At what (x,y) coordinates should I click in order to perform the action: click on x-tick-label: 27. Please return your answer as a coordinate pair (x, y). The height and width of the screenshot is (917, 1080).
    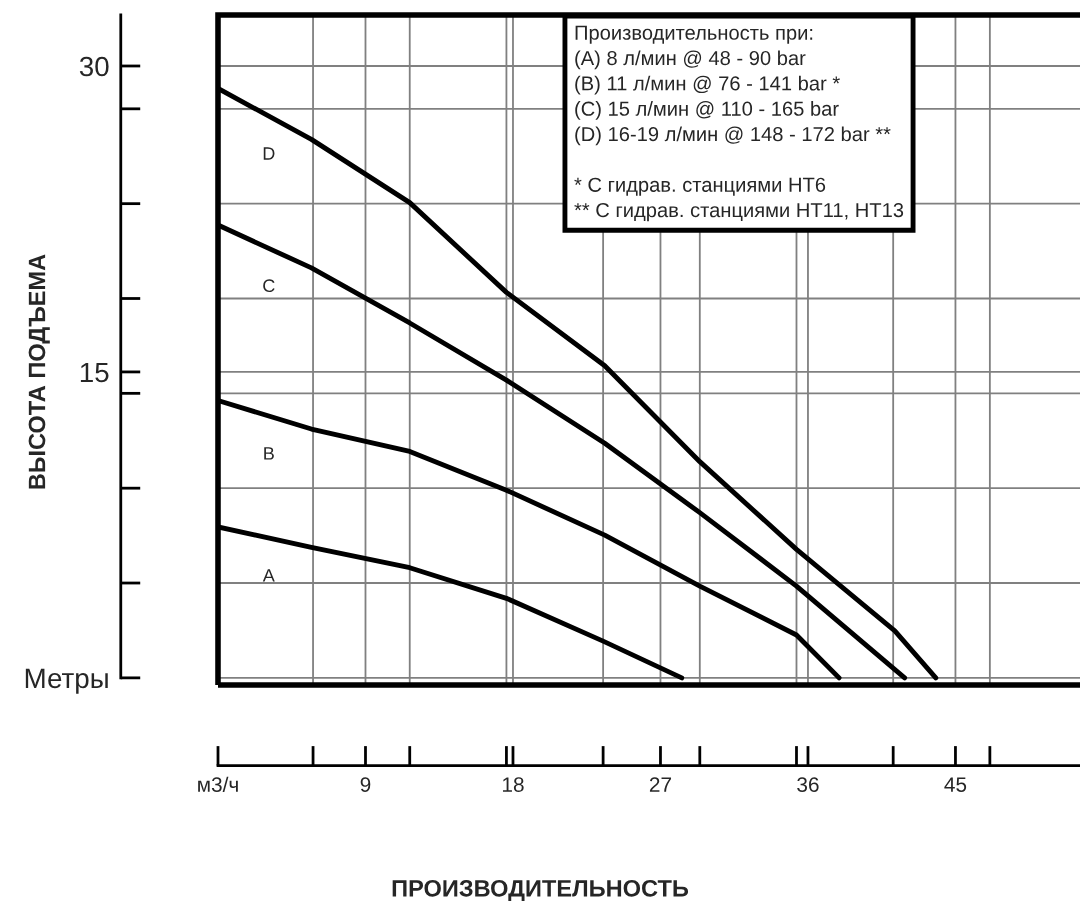
    Looking at the image, I should click on (660, 784).